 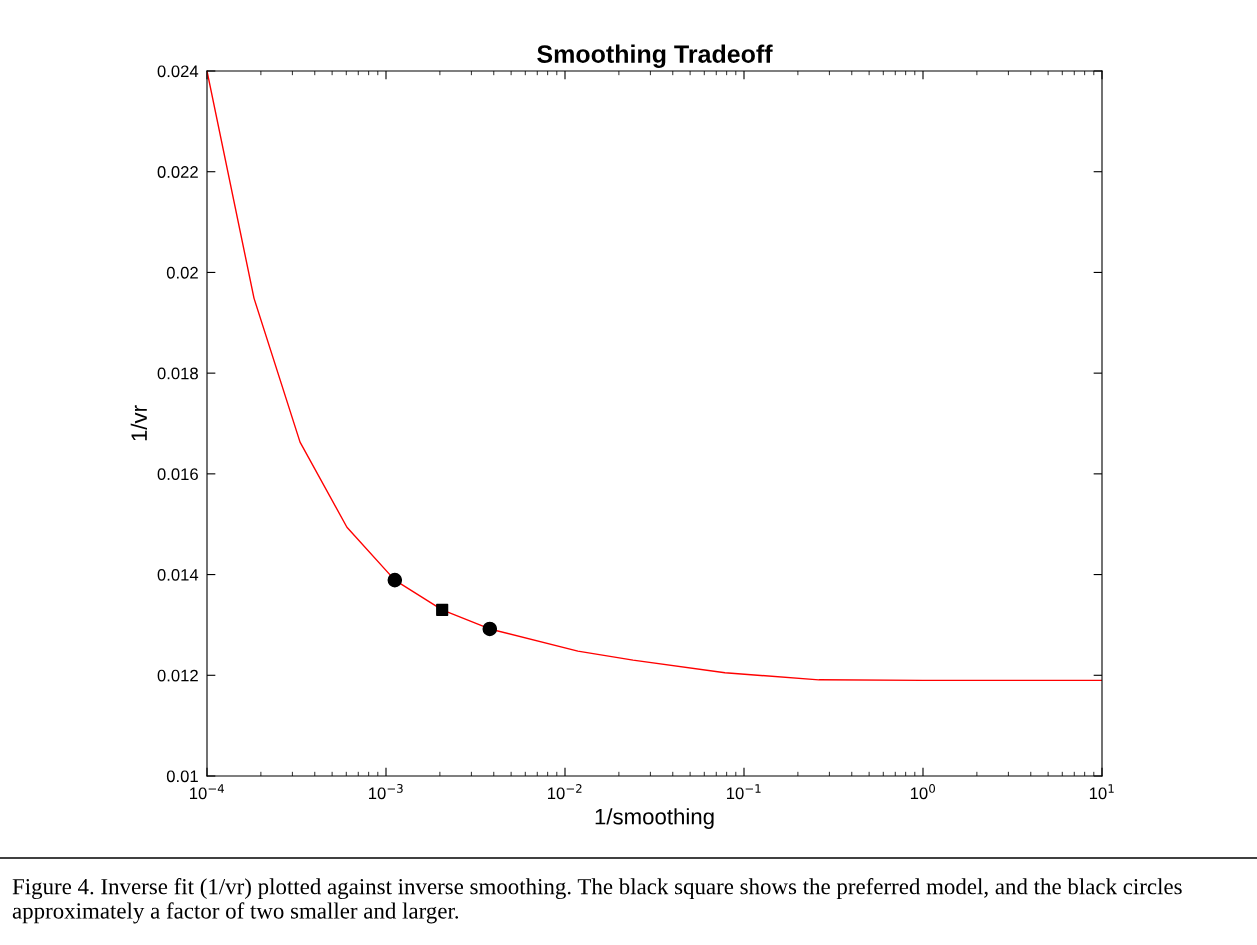 I want to click on caption: Figure 4. Inverse fit (1/vr) plotted against inverse smoothing. The black square shows the preferred model, and the black circles approximately a factor of two smaller and larger., so click(x=597, y=901).